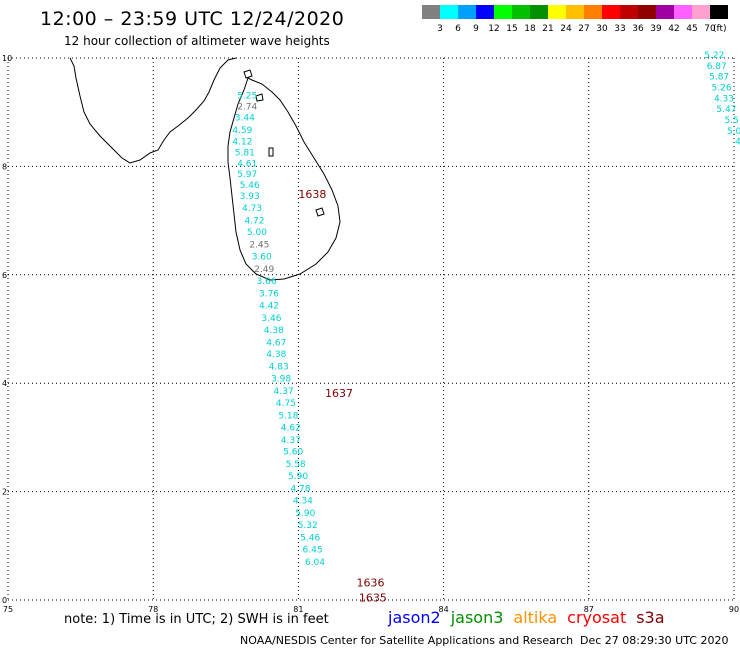 The image size is (740, 650). Describe the element at coordinates (476, 29) in the screenshot. I see `legend-label: 9` at that location.